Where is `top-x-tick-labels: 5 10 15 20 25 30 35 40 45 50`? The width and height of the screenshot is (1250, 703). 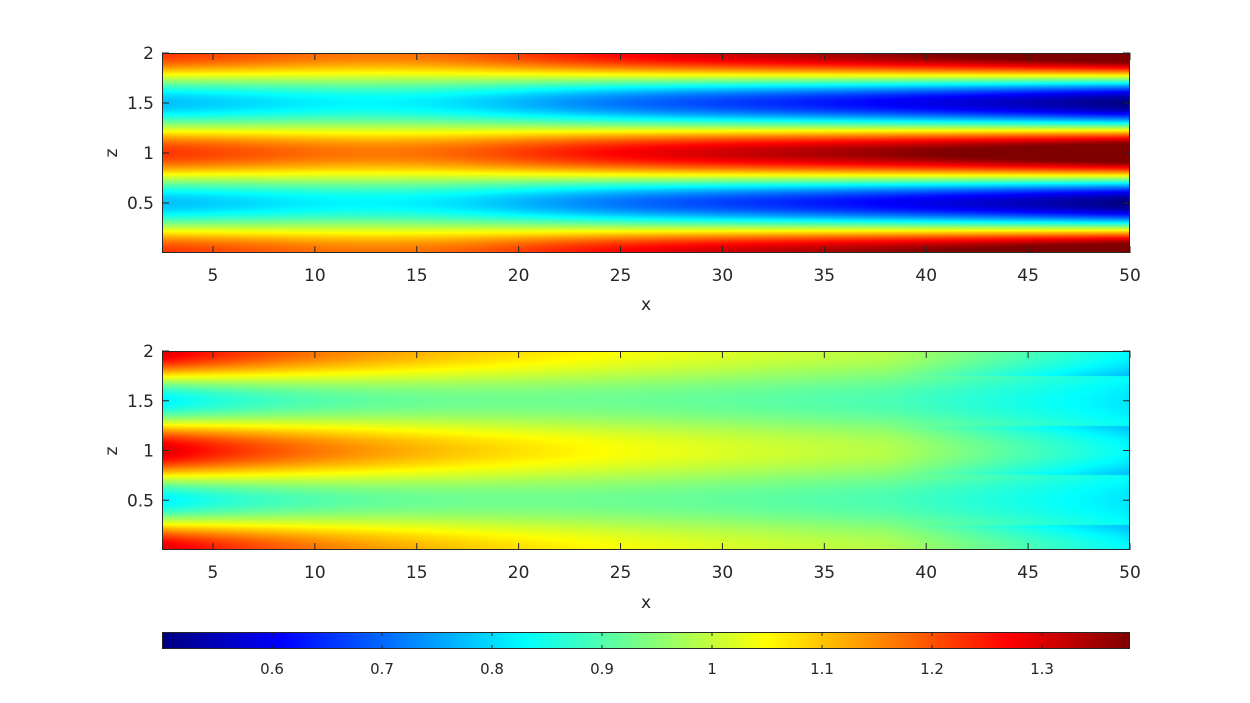 top-x-tick-labels: 5 10 15 20 25 30 35 40 45 50 is located at coordinates (674, 276).